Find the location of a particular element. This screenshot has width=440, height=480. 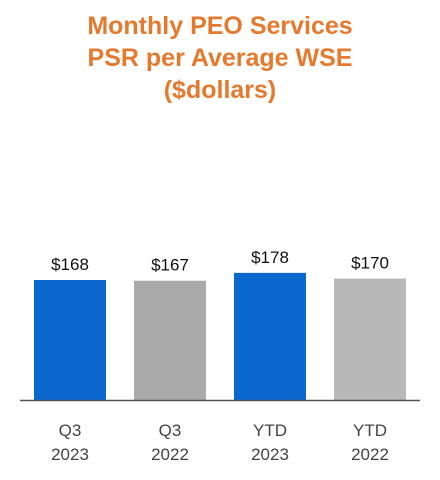

chart-title-line-3: ($dollars) is located at coordinates (220, 90).